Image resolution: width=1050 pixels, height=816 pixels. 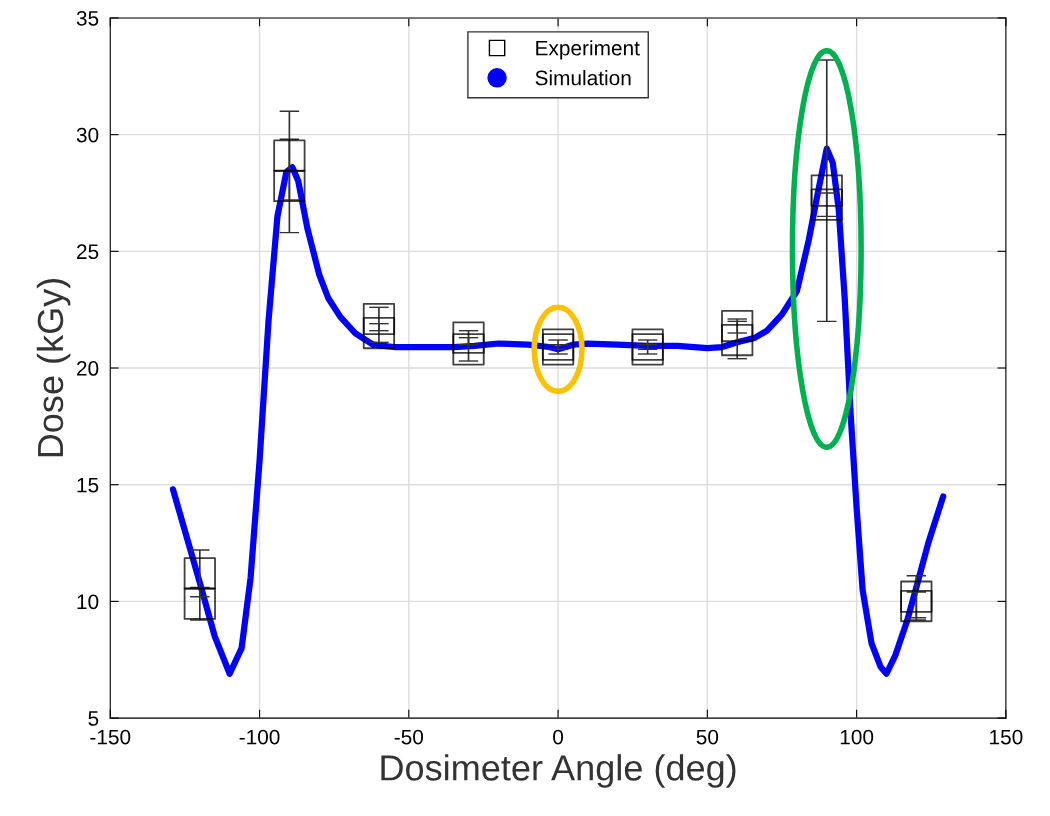 What do you see at coordinates (88, 602) in the screenshot?
I see `y-tick-label: 10` at bounding box center [88, 602].